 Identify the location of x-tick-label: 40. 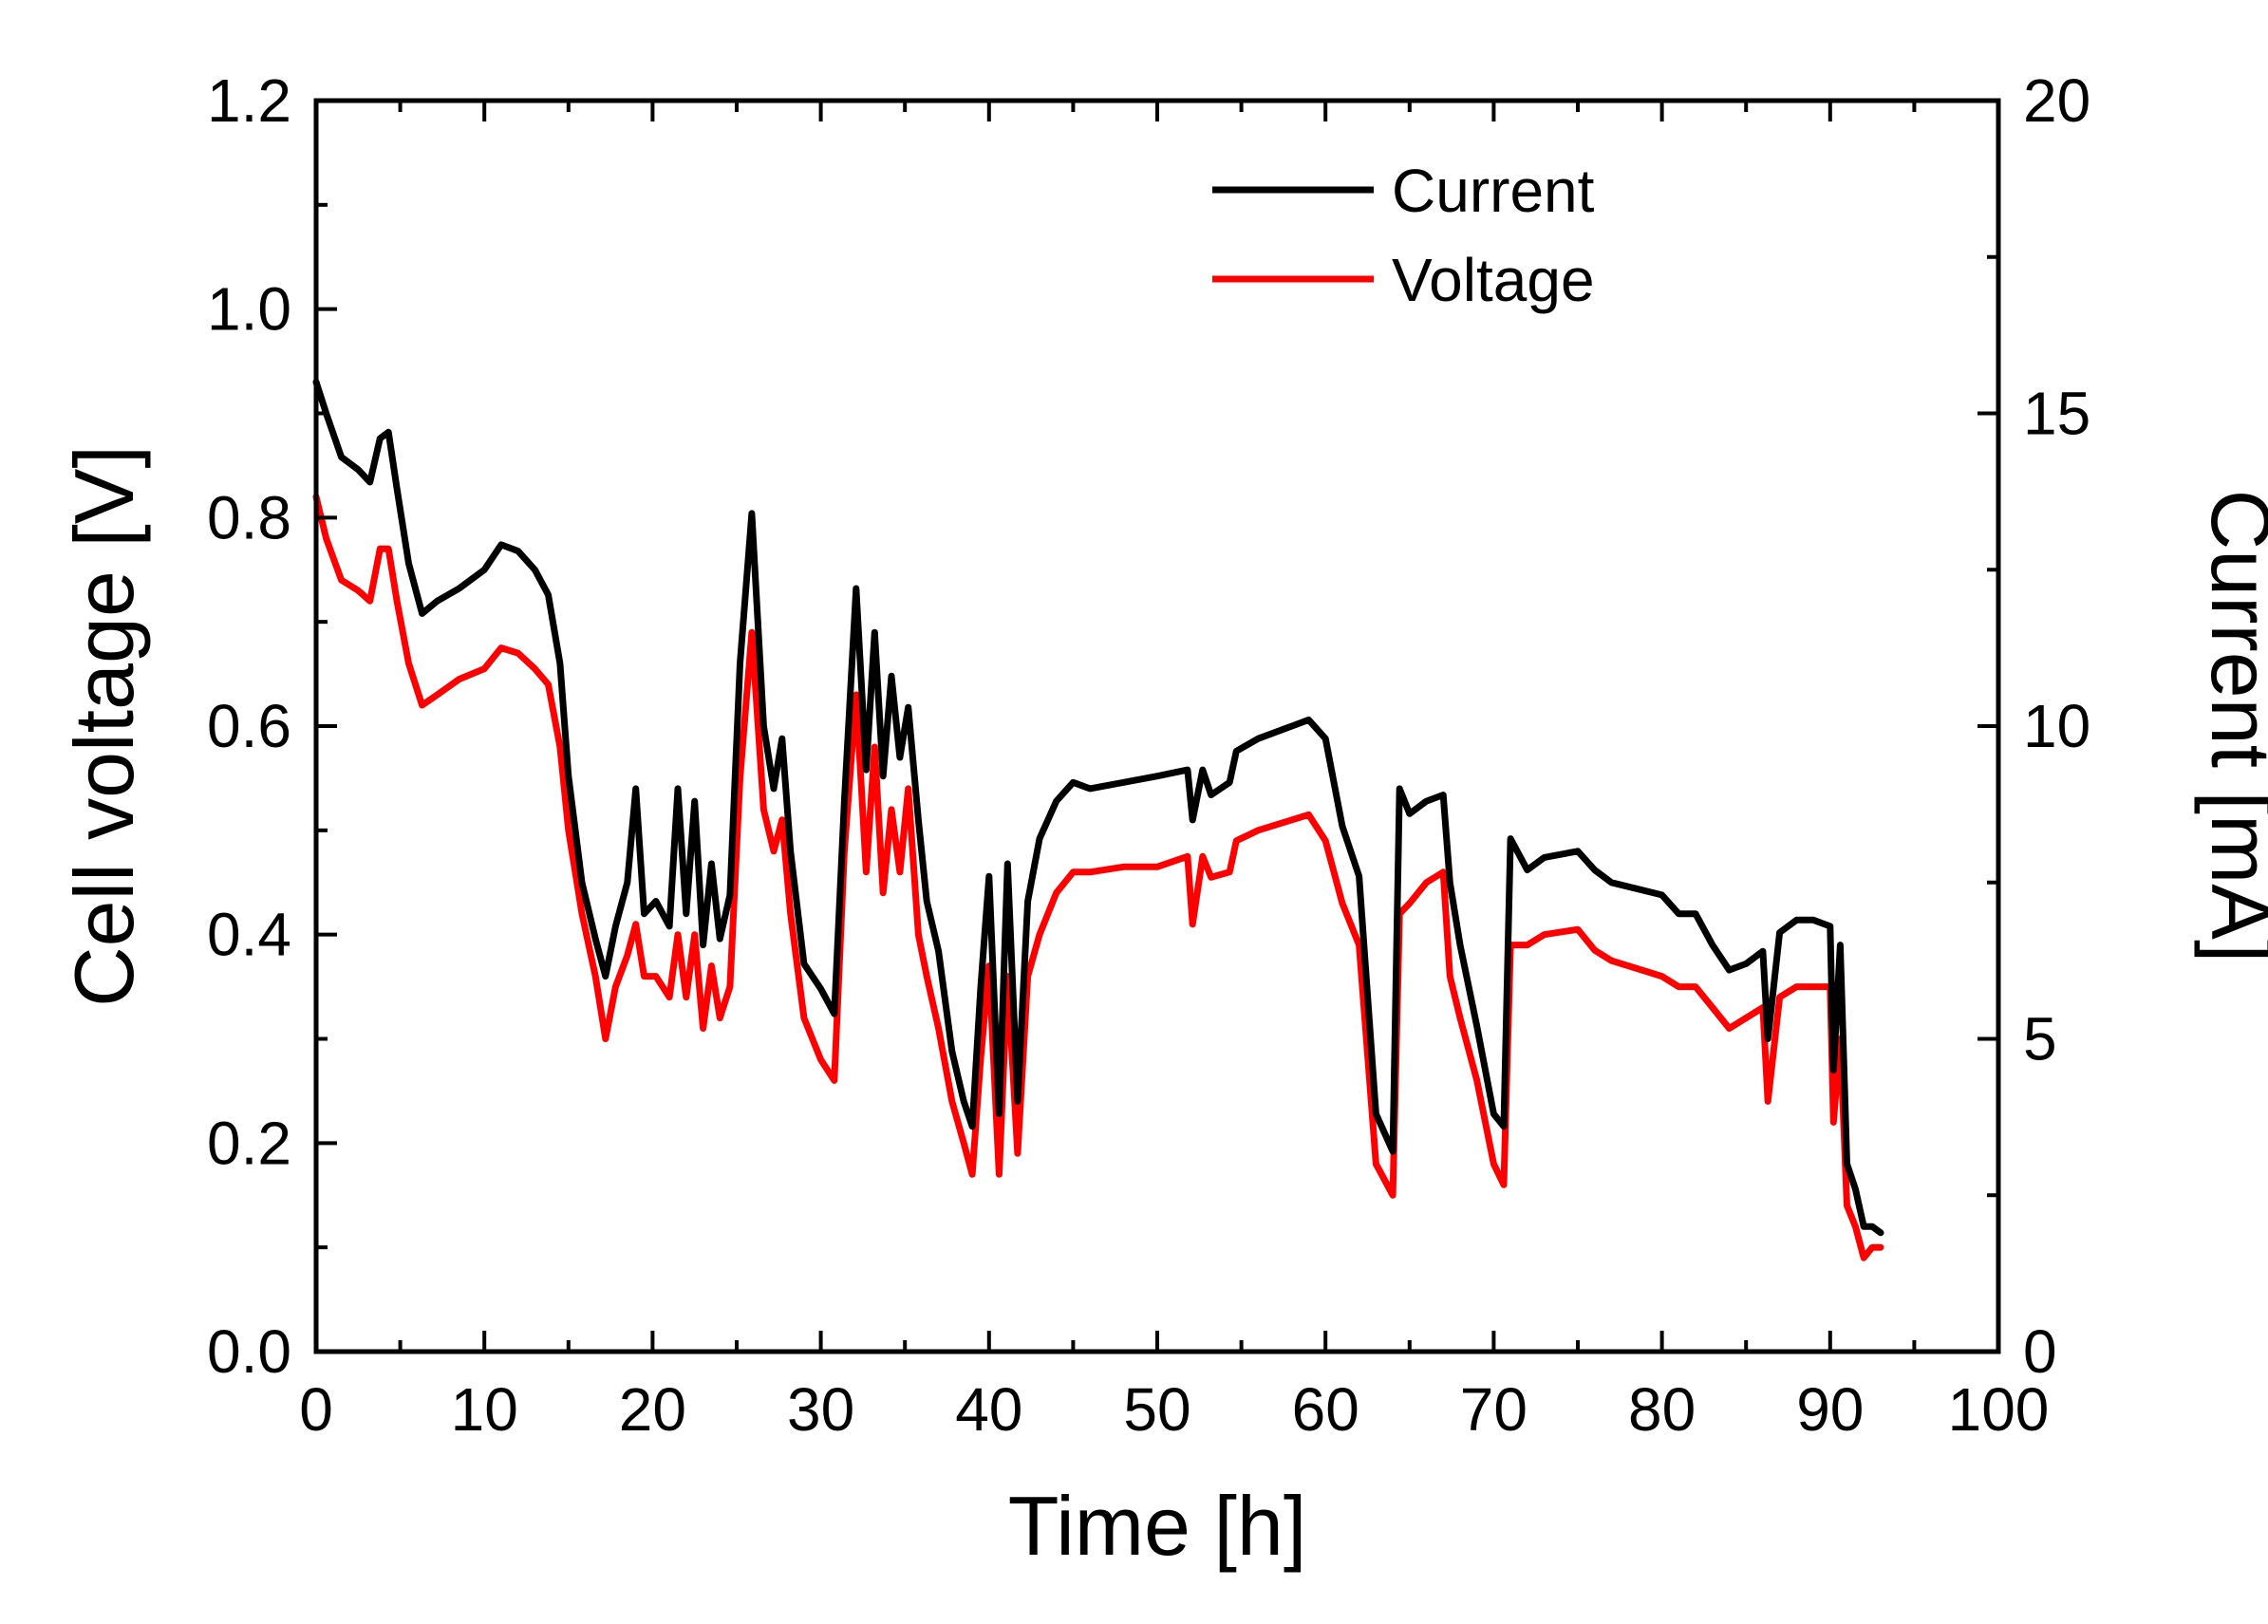
(988, 1410).